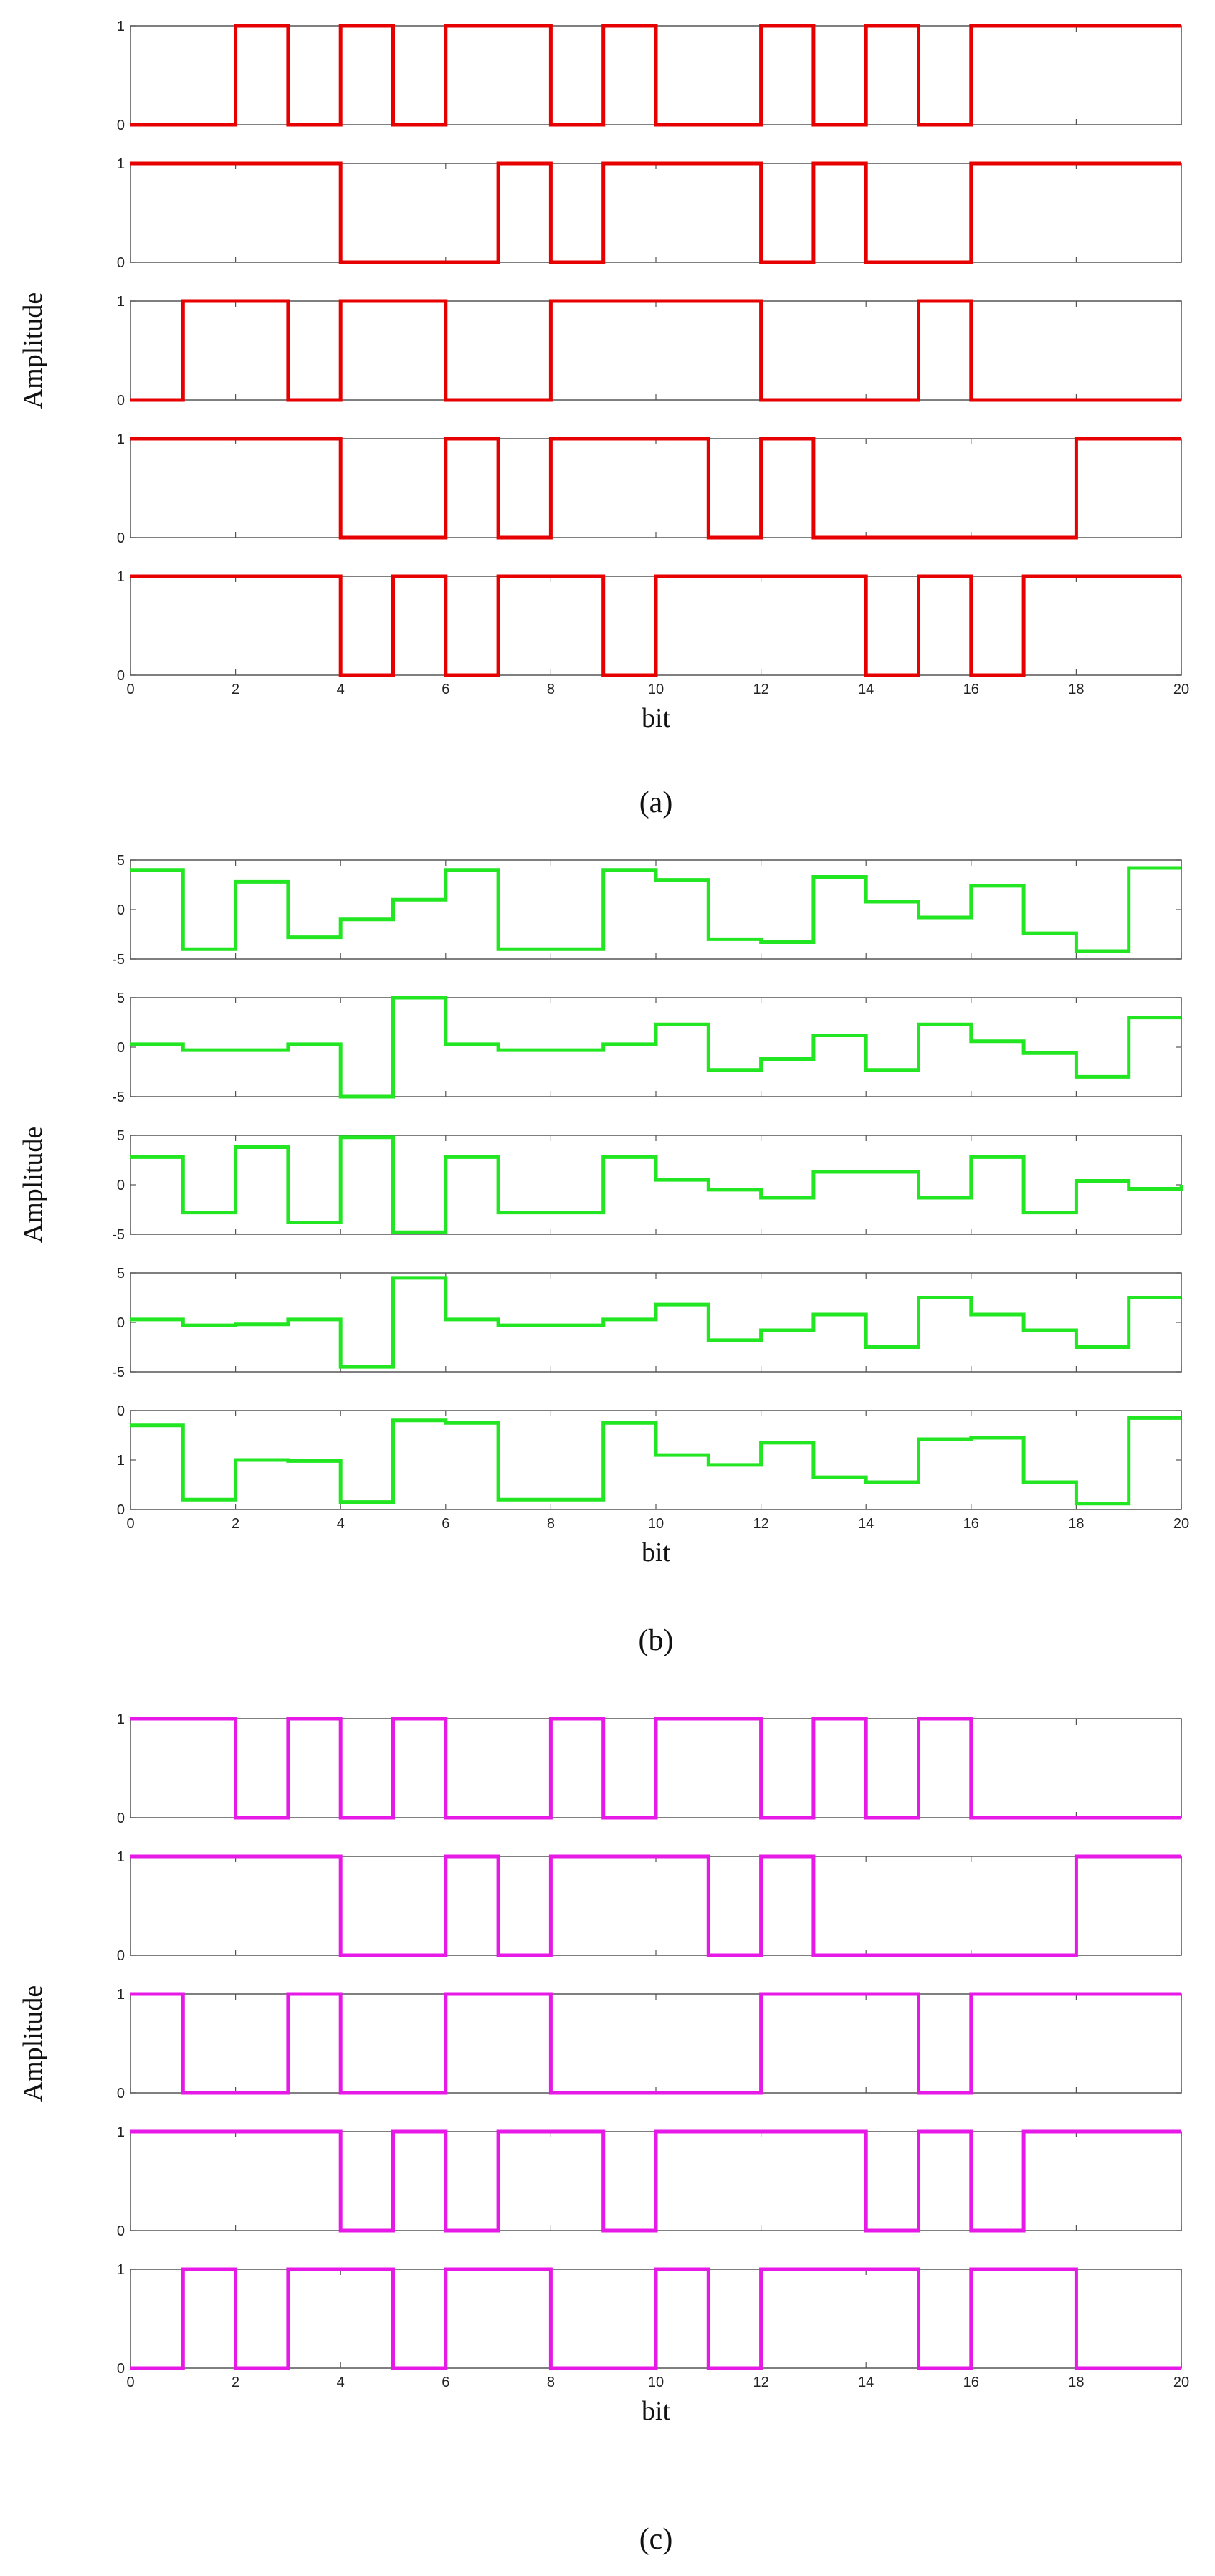 The width and height of the screenshot is (1215, 2576). Describe the element at coordinates (656, 2539) in the screenshot. I see `panel-caption: (c)` at that location.